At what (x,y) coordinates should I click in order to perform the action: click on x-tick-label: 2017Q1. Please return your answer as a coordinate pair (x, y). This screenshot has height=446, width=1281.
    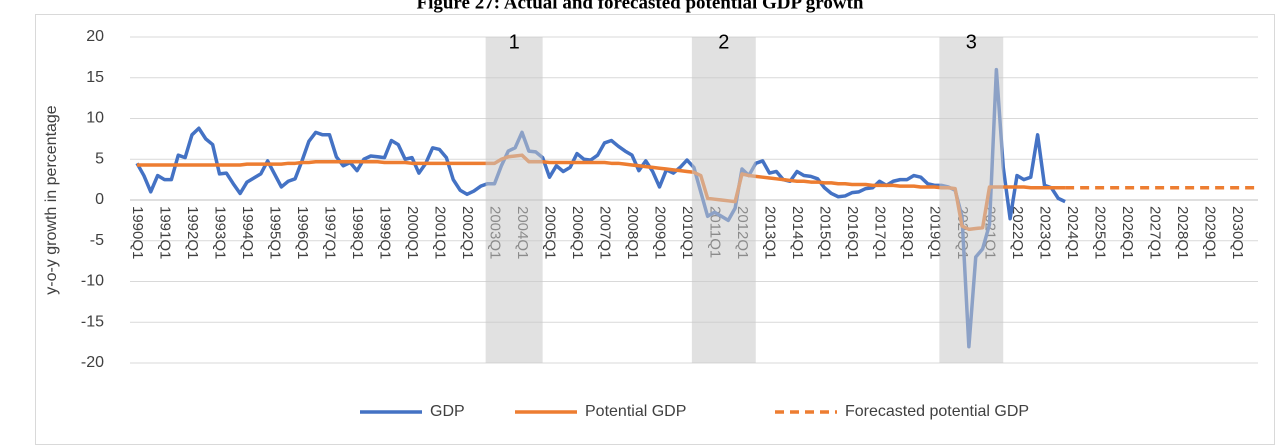
    Looking at the image, I should click on (880, 232).